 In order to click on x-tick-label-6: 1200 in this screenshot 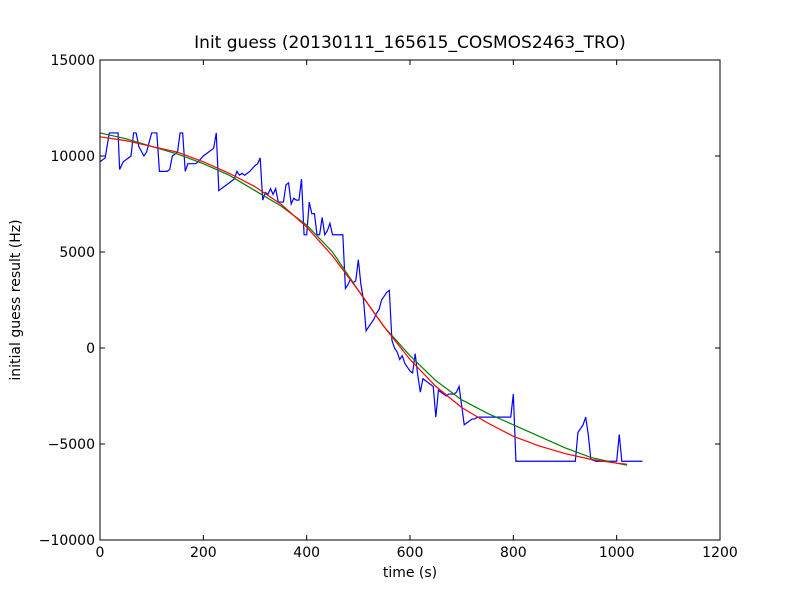, I will do `click(720, 553)`.